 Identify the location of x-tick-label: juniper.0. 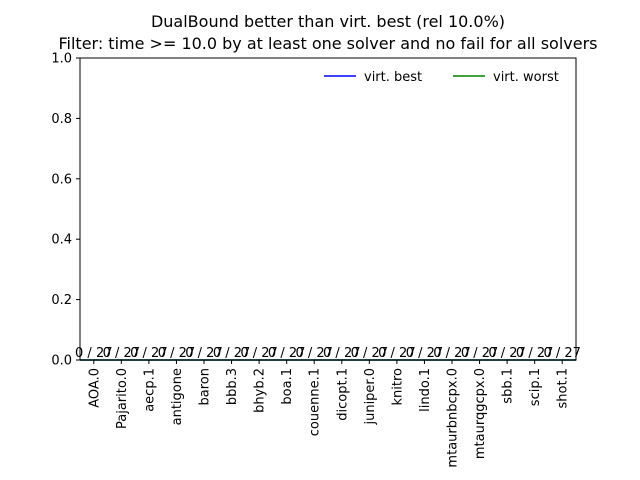
(370, 397).